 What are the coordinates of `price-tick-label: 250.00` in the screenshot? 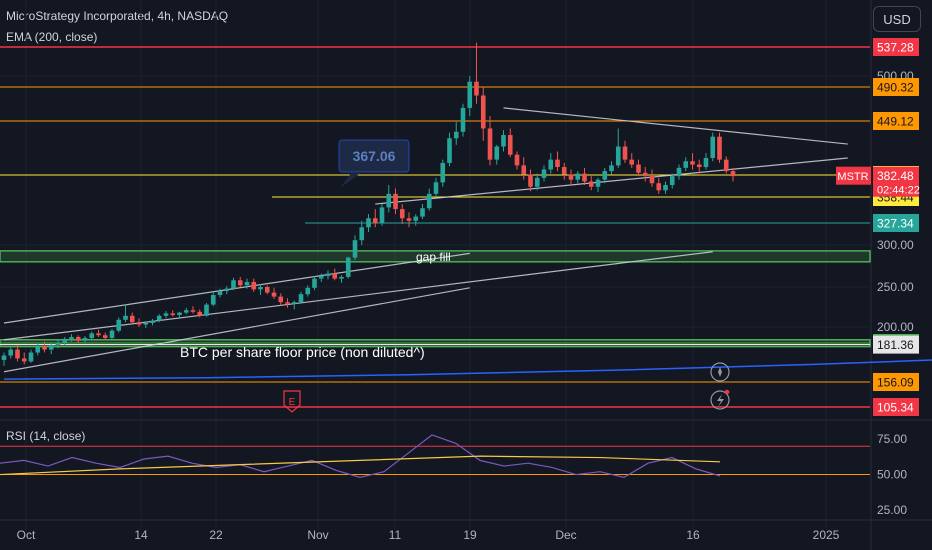 It's located at (895, 287).